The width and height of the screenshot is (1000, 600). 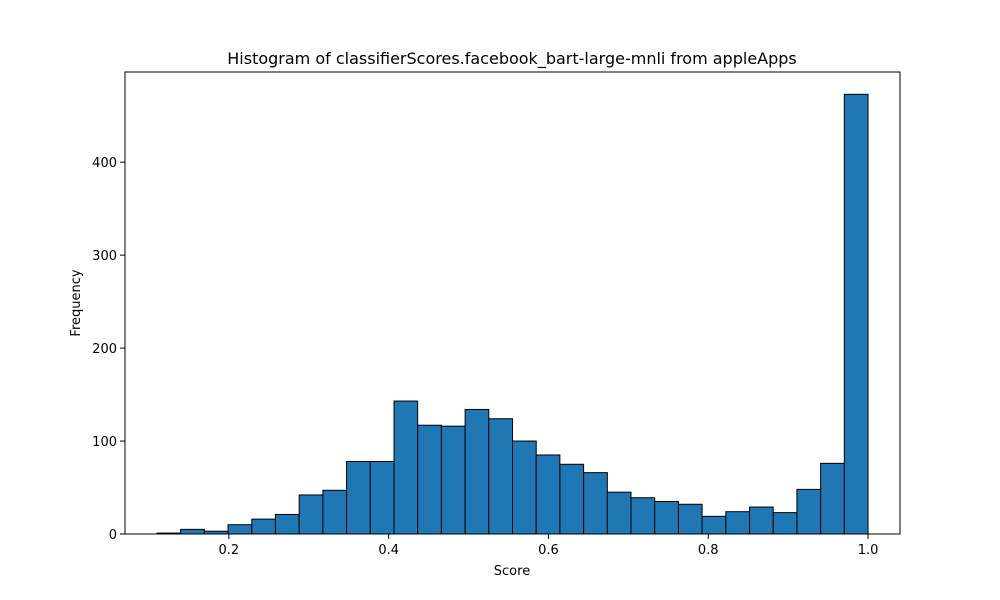 I want to click on y-axis: 0 100 200 300 400, so click(x=108, y=349).